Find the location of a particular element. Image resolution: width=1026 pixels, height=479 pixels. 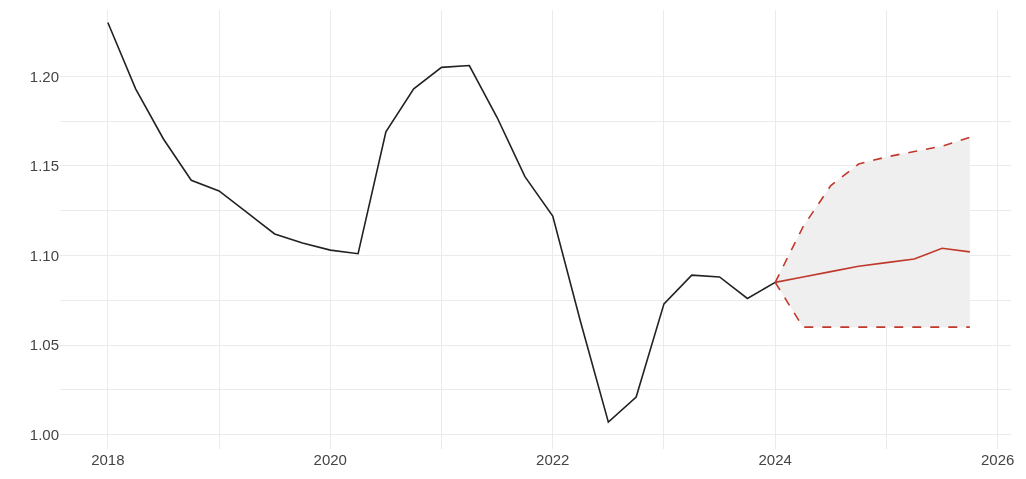

y-tick-label: 1.00 is located at coordinates (44, 434).